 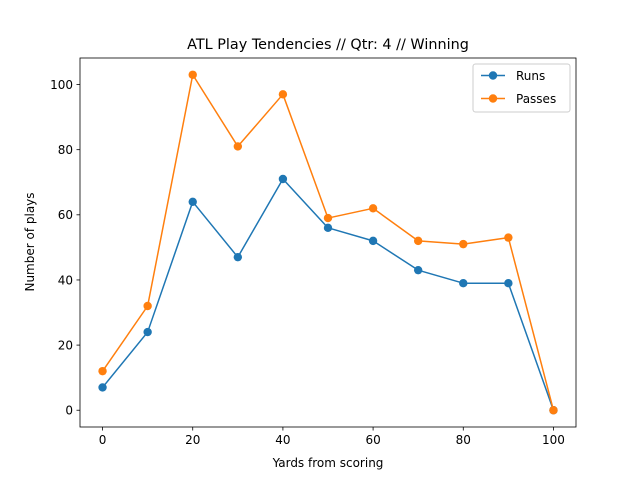 What do you see at coordinates (536, 99) in the screenshot?
I see `legend-label-passes: Passes` at bounding box center [536, 99].